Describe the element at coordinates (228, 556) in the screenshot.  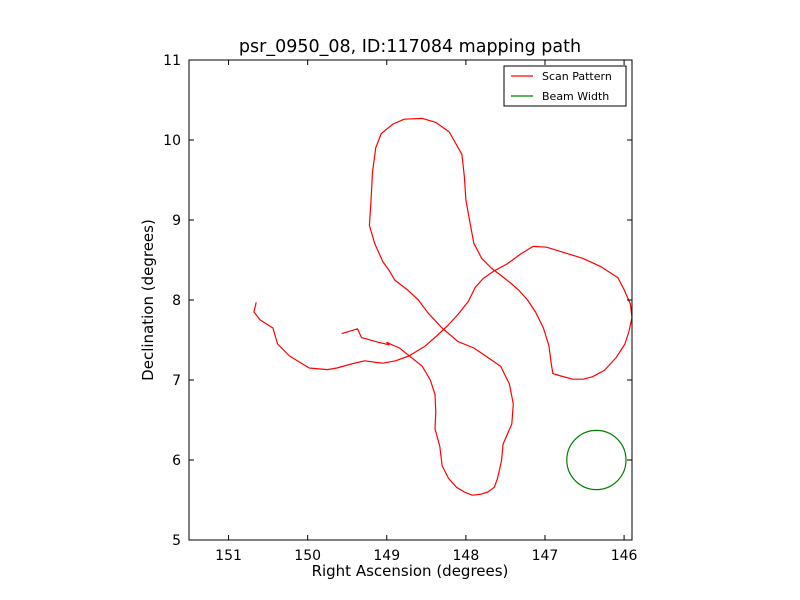
I see `x-tick-label: 151` at that location.